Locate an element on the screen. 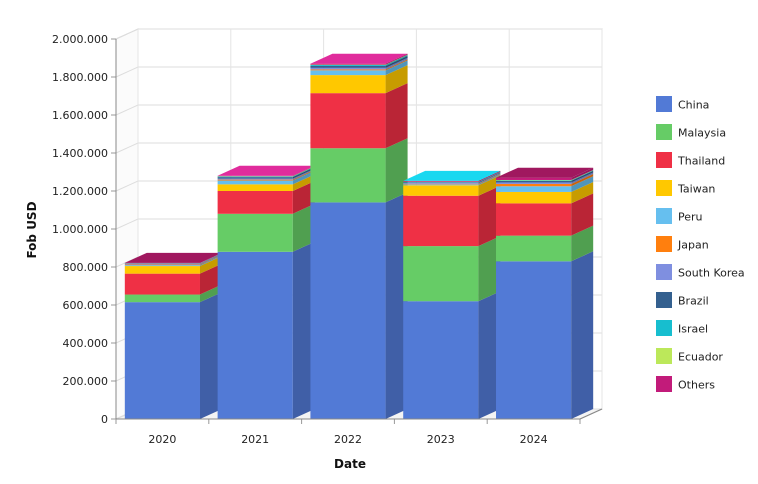  y-tick-label: 1.600.000 is located at coordinates (80, 115).